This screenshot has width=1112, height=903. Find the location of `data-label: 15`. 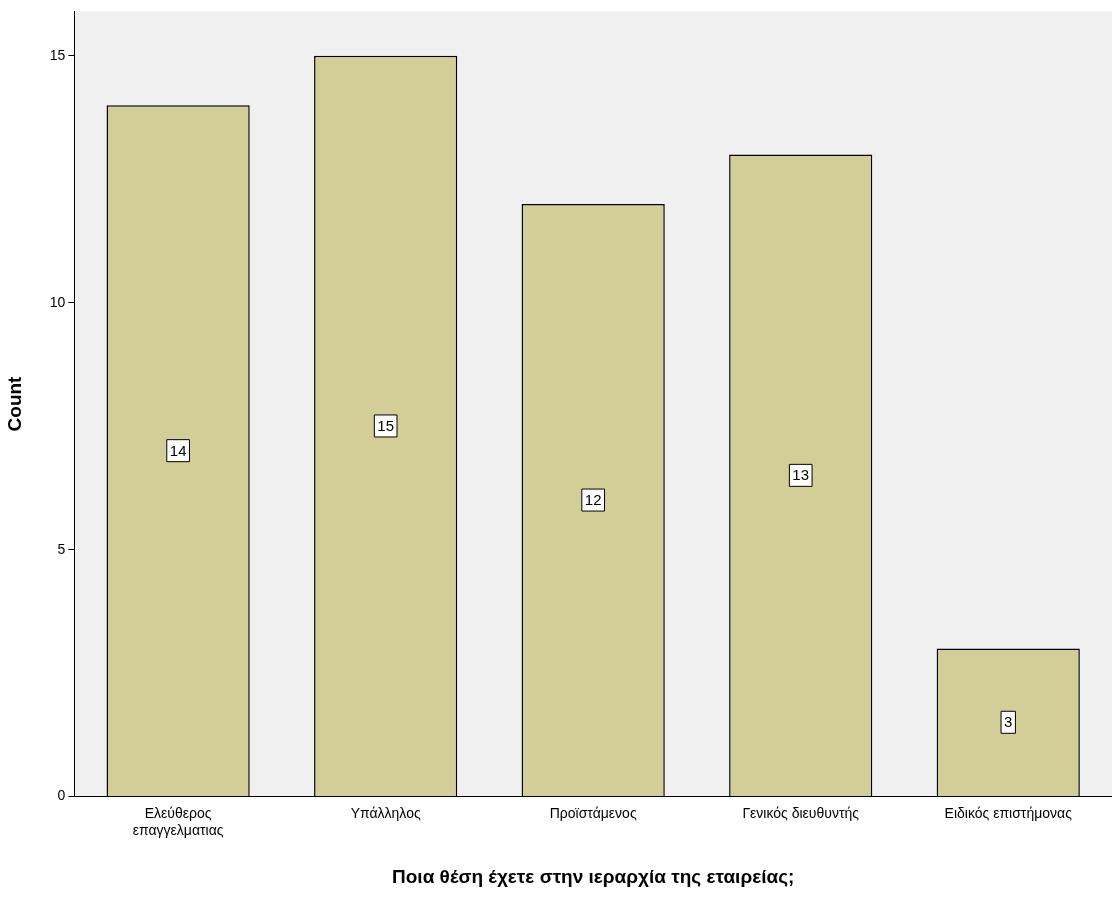

data-label: 15 is located at coordinates (385, 426).